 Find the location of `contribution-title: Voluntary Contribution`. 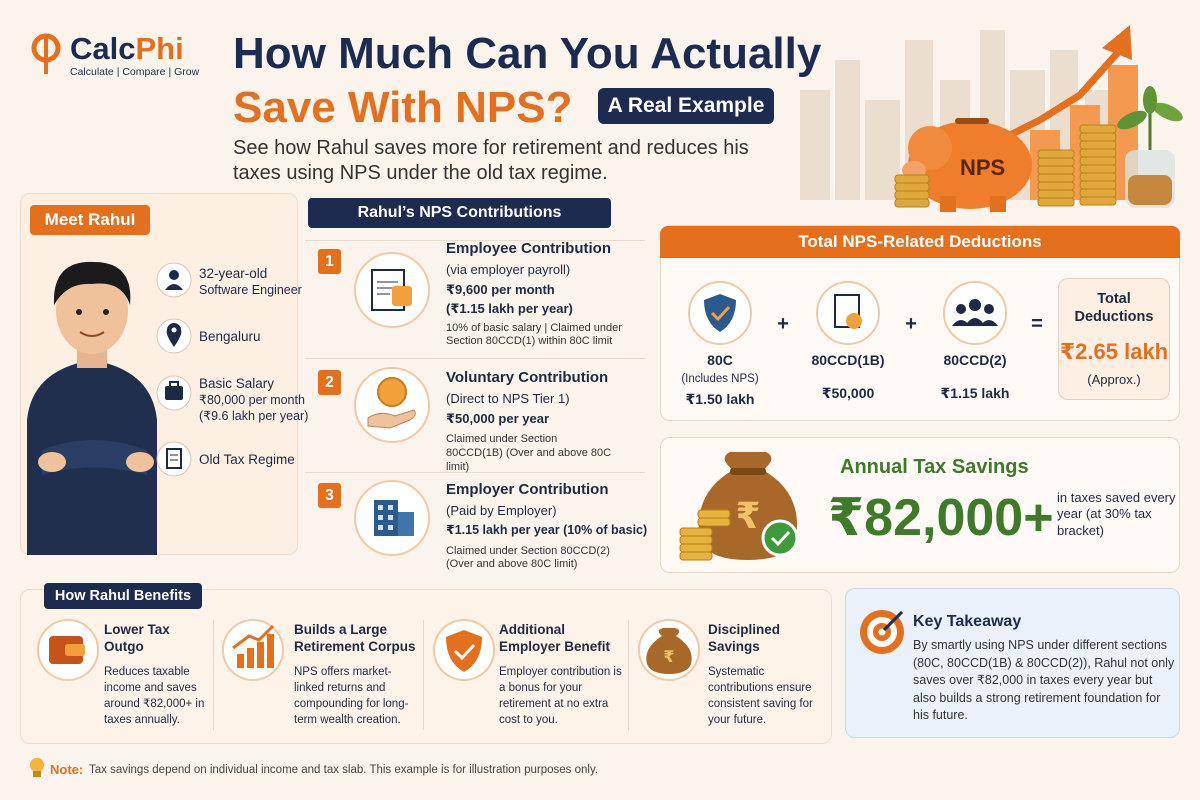

contribution-title: Voluntary Contribution is located at coordinates (527, 377).